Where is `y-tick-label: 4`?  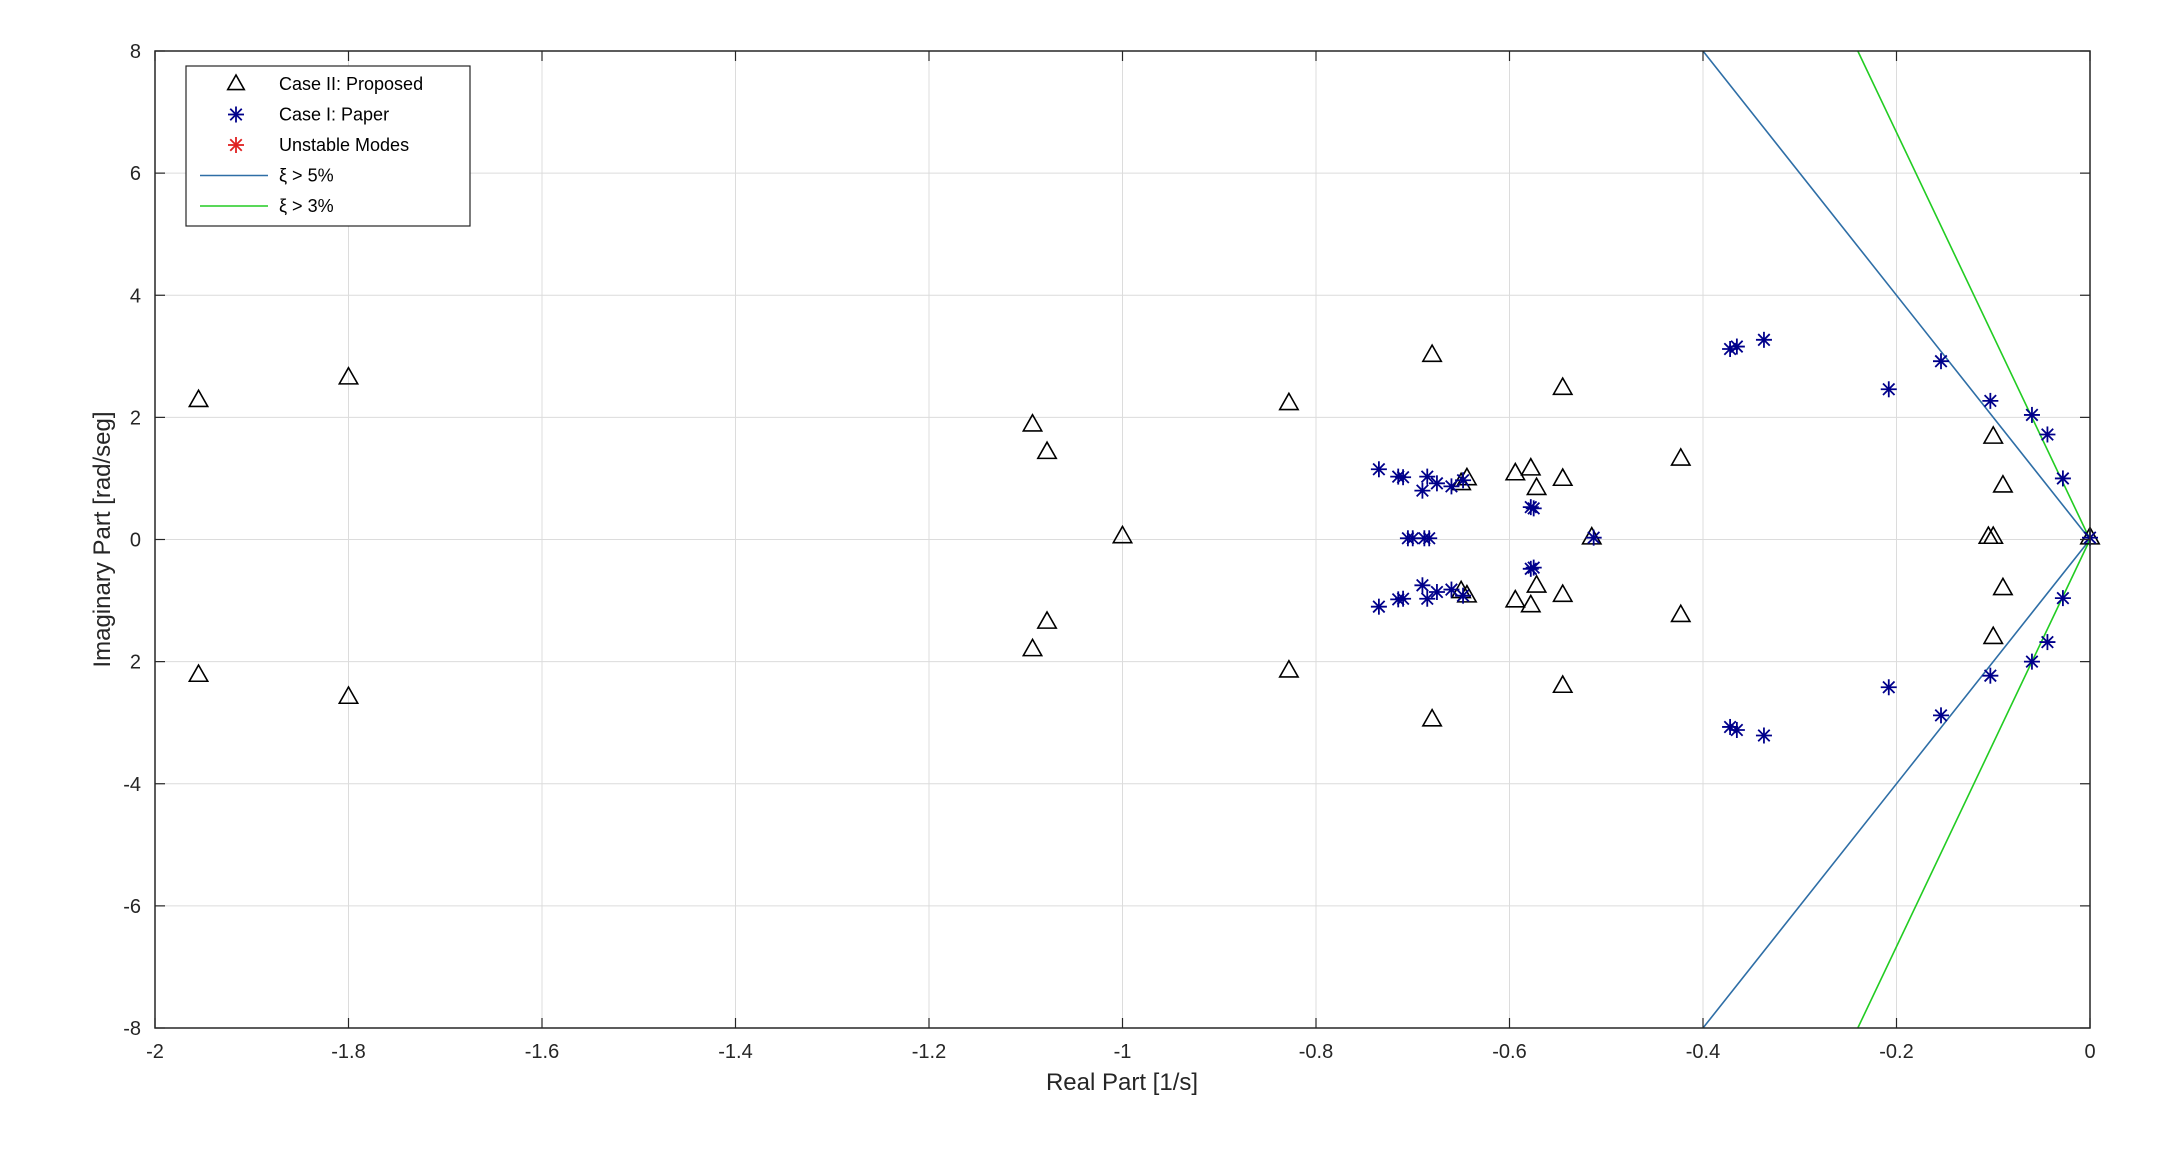 y-tick-label: 4 is located at coordinates (135, 296).